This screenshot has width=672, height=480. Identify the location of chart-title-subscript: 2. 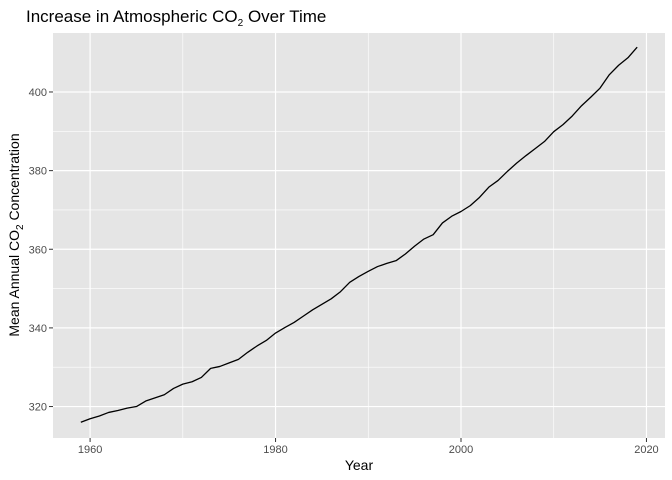
(241, 23).